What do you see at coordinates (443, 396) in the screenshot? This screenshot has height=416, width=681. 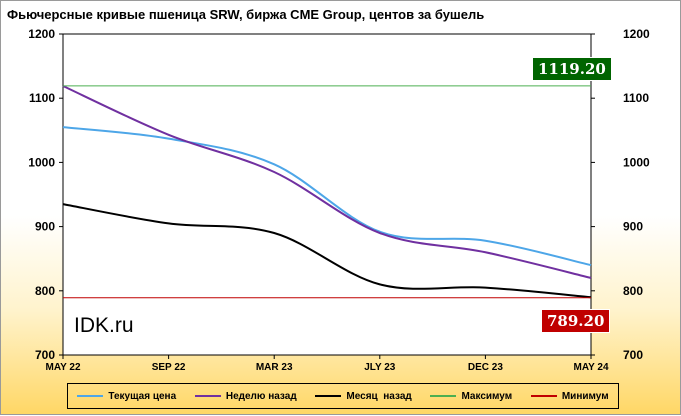 I see `legend-swatch-maximum` at bounding box center [443, 396].